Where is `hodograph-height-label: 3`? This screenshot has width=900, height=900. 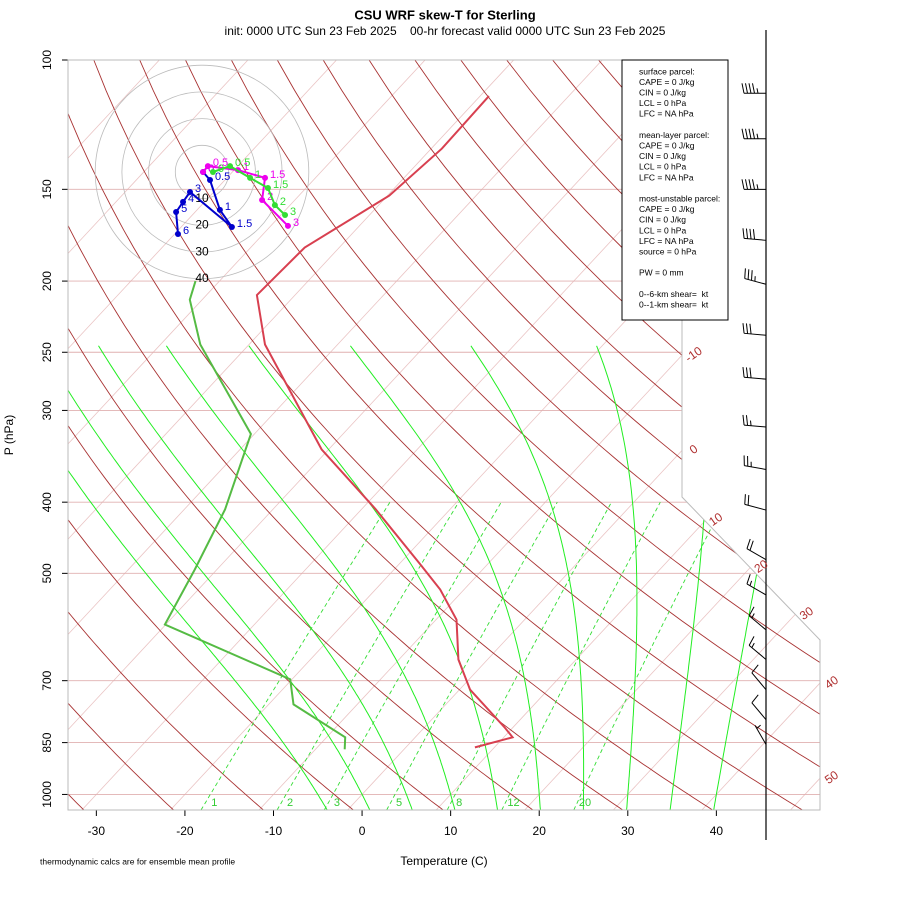
hodograph-height-label: 3 is located at coordinates (296, 223).